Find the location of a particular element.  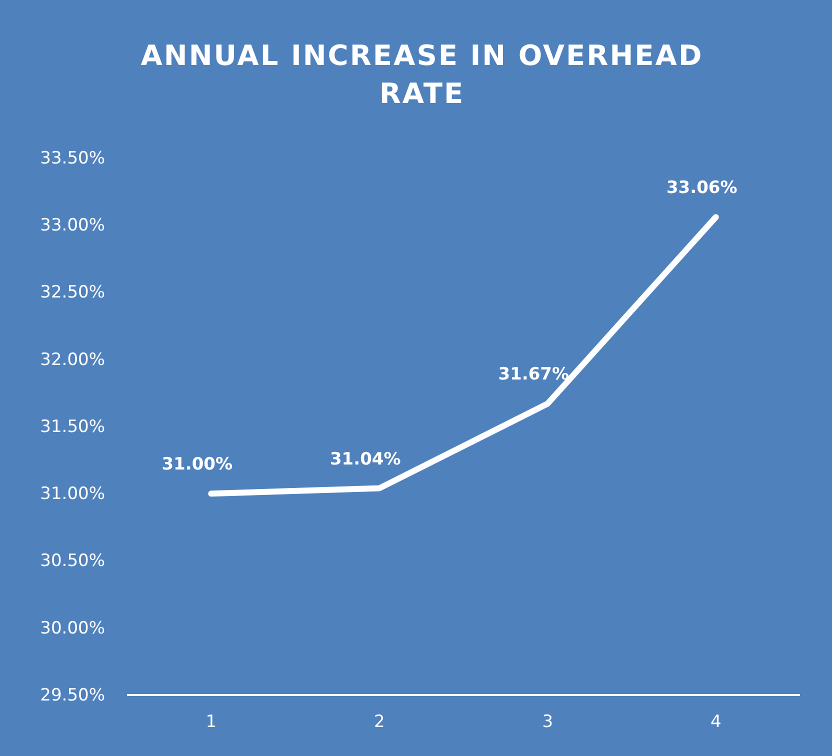

chart-title: ANNUAL INCREASE IN OVERHEAD RATE is located at coordinates (422, 74).